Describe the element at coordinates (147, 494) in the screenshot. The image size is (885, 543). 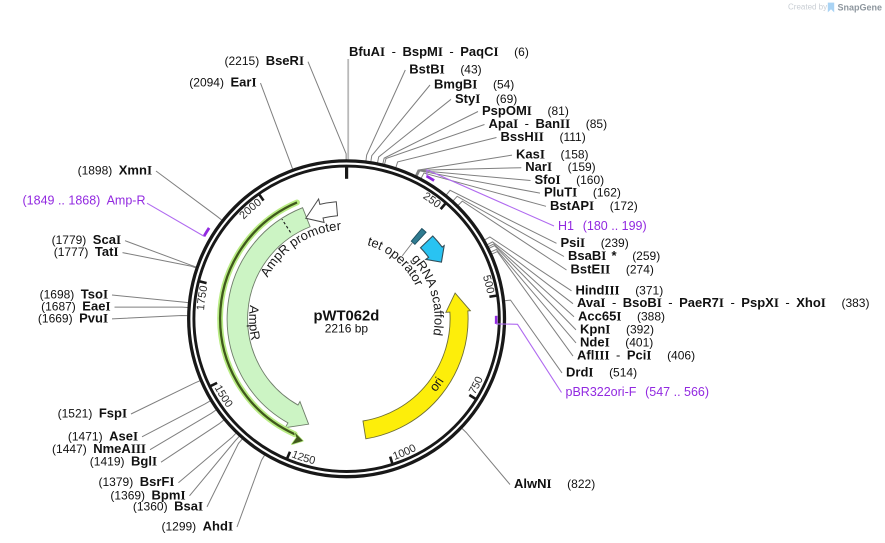
I see `svg-text: (1369) BpmI` at that location.